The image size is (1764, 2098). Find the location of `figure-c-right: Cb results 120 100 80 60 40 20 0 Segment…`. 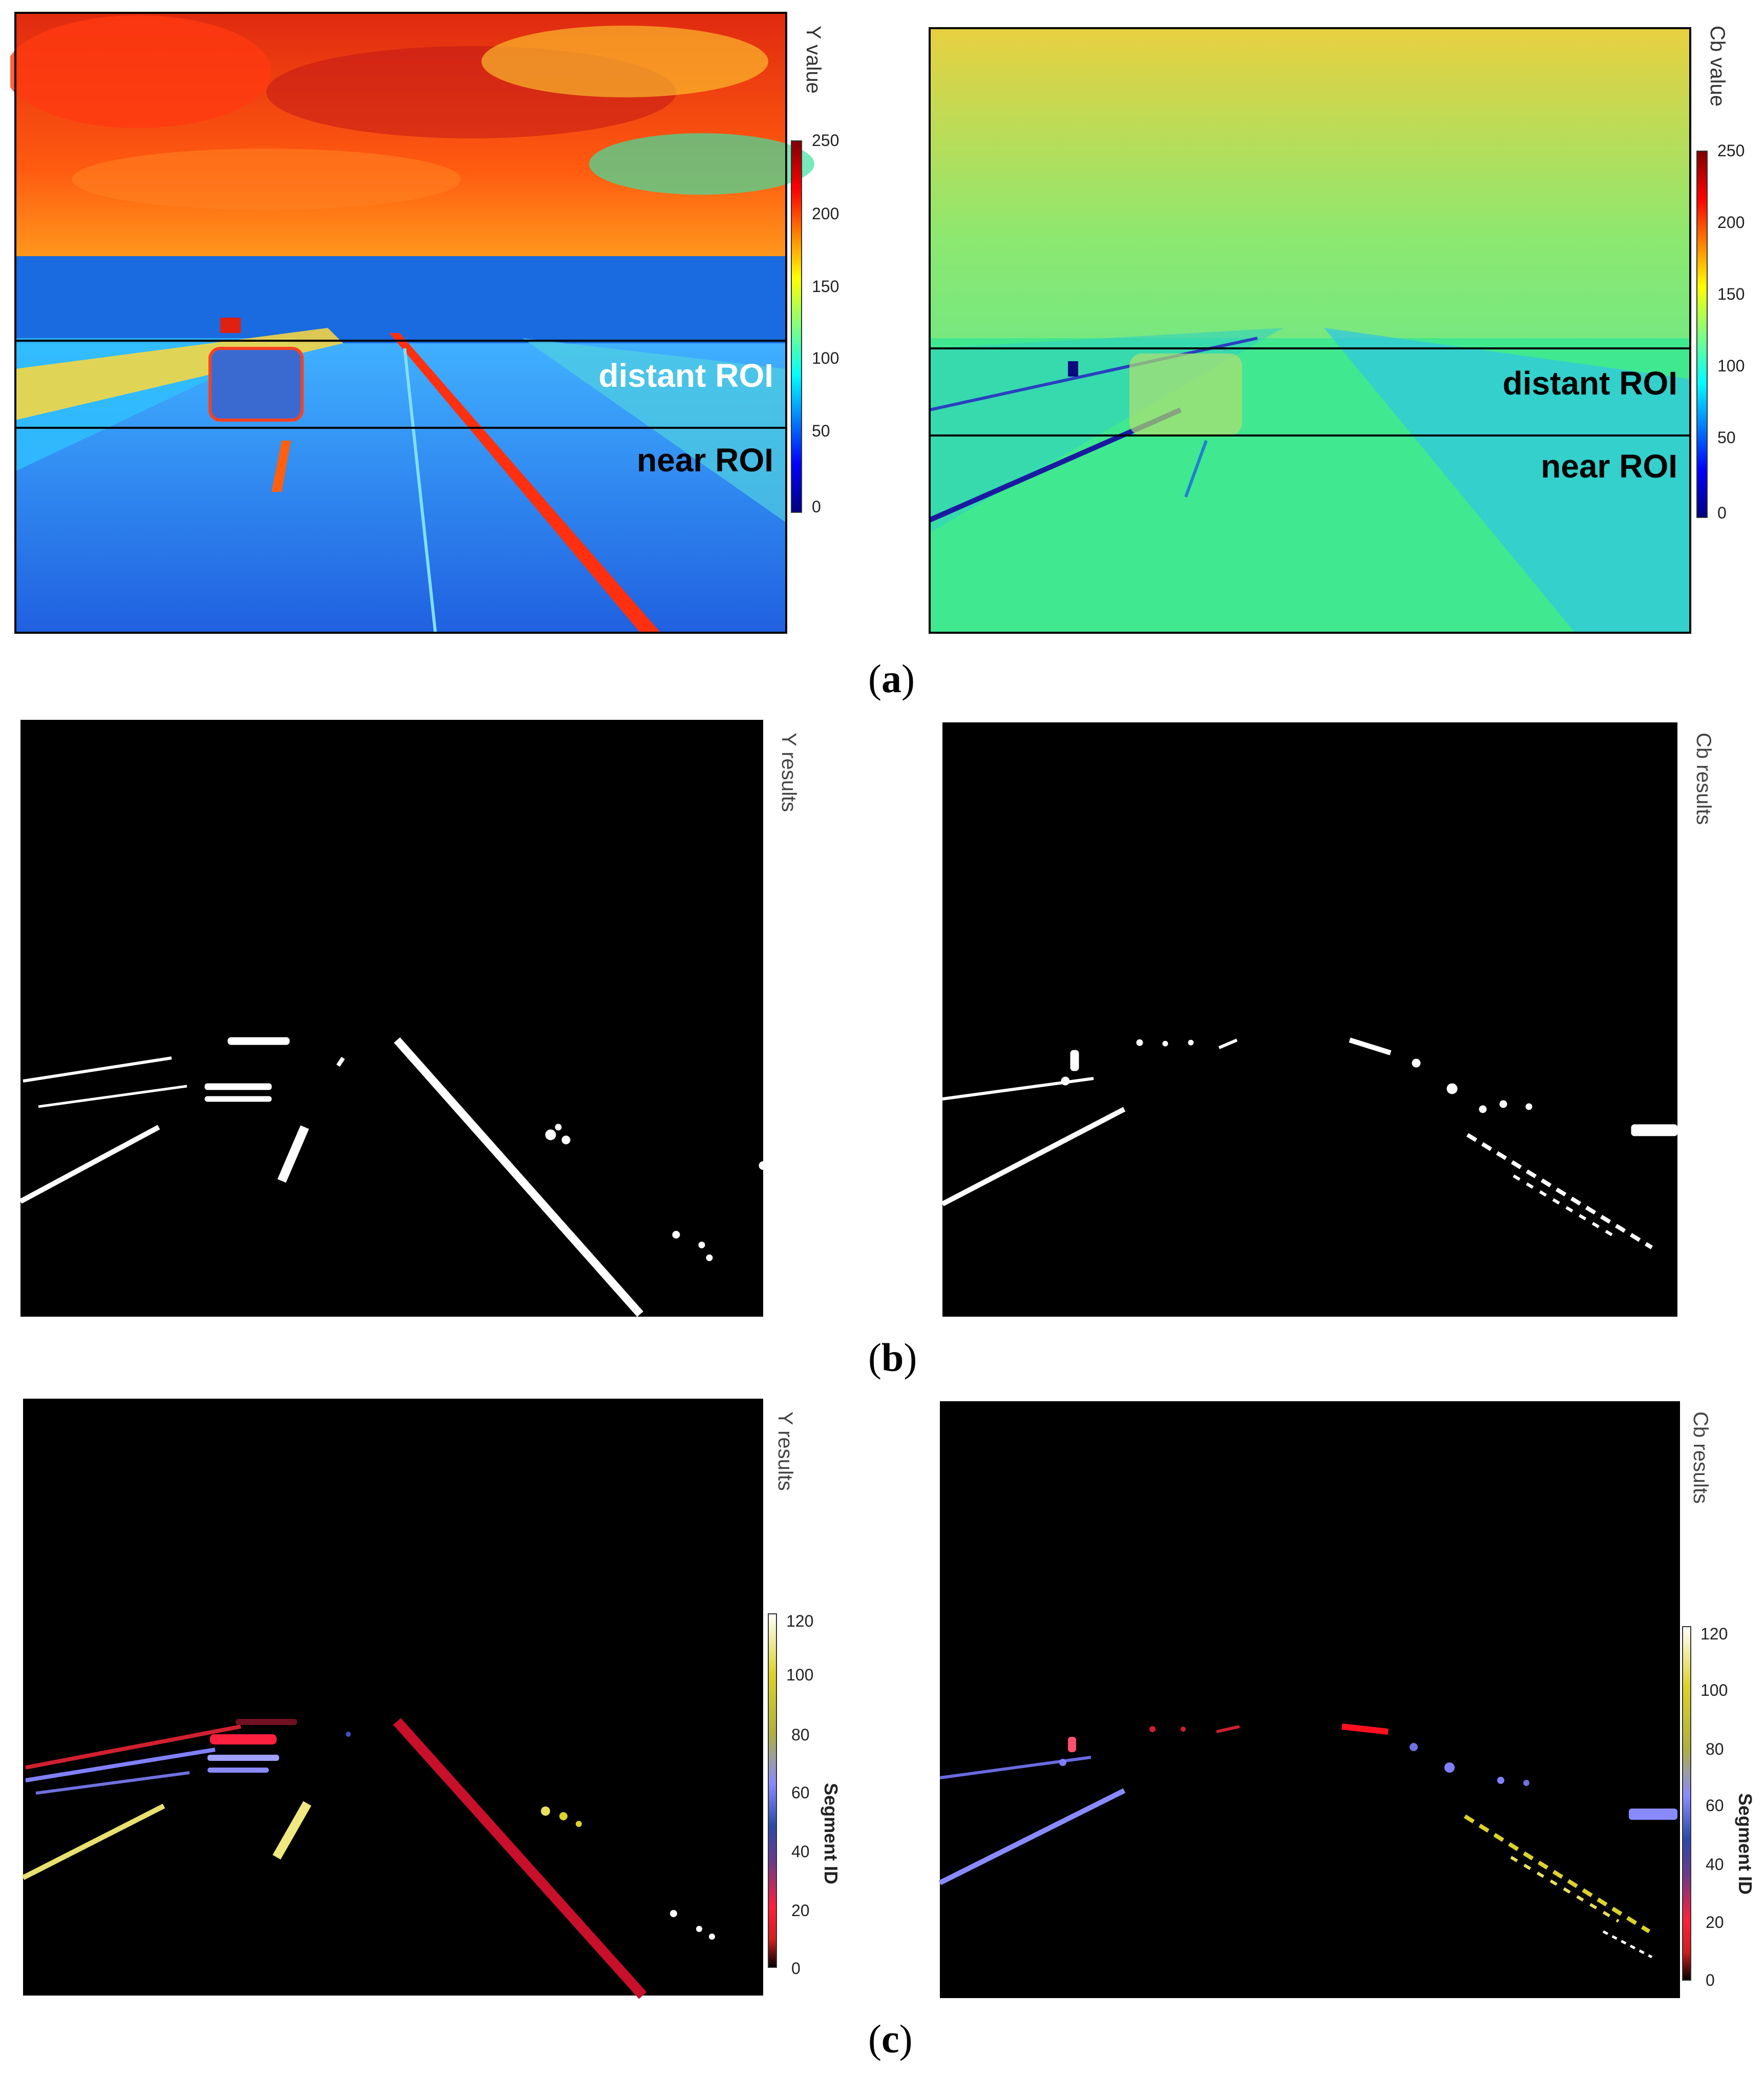

figure-c-right: Cb results 120 100 80 60 40 20 0 Segment… is located at coordinates (1347, 1699).